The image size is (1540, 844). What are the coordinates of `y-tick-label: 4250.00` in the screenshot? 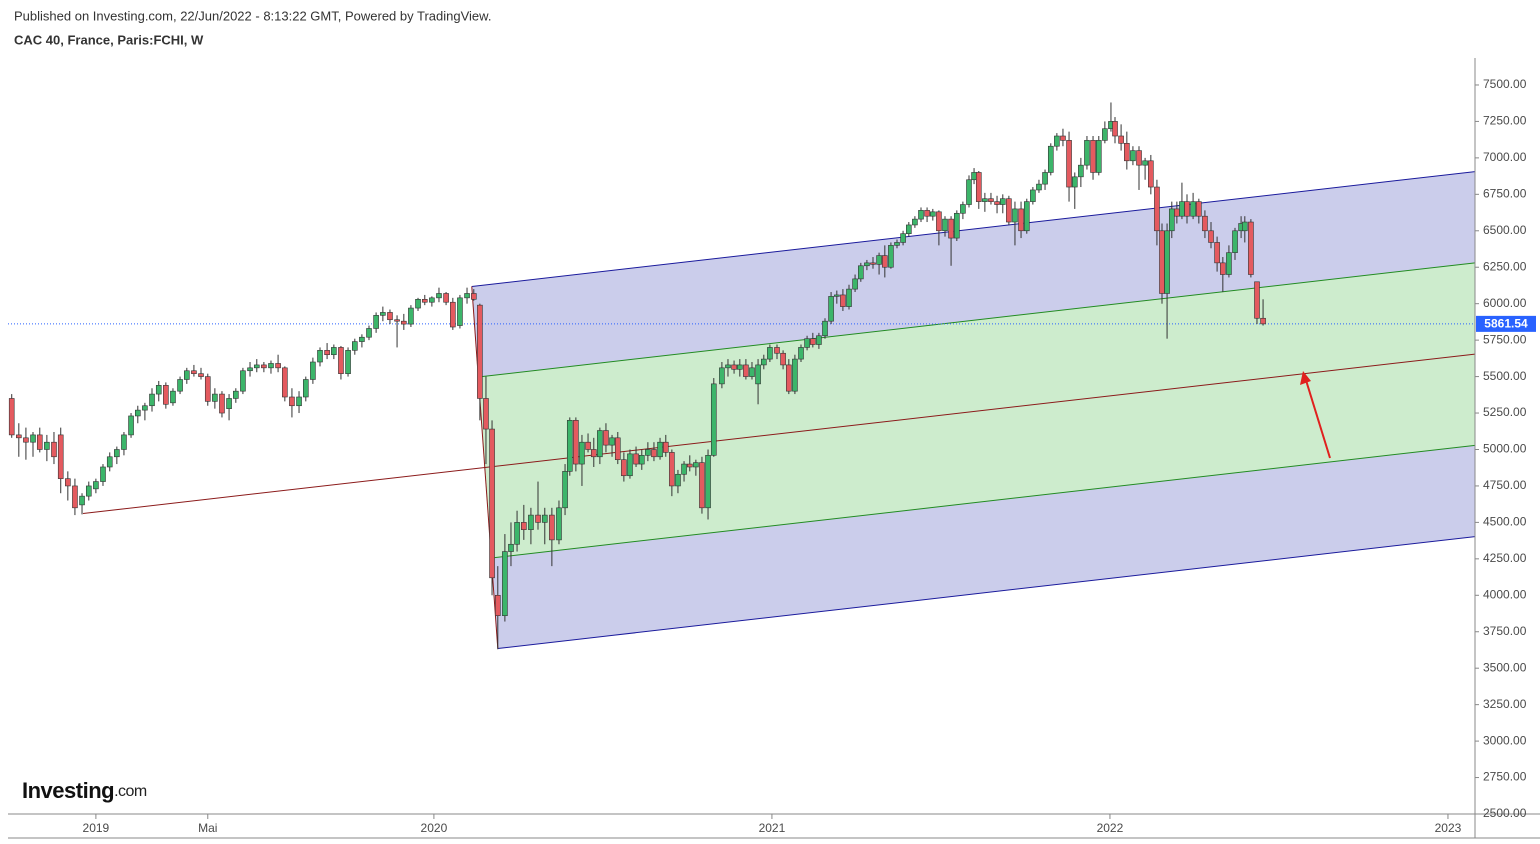 It's located at (1505, 558).